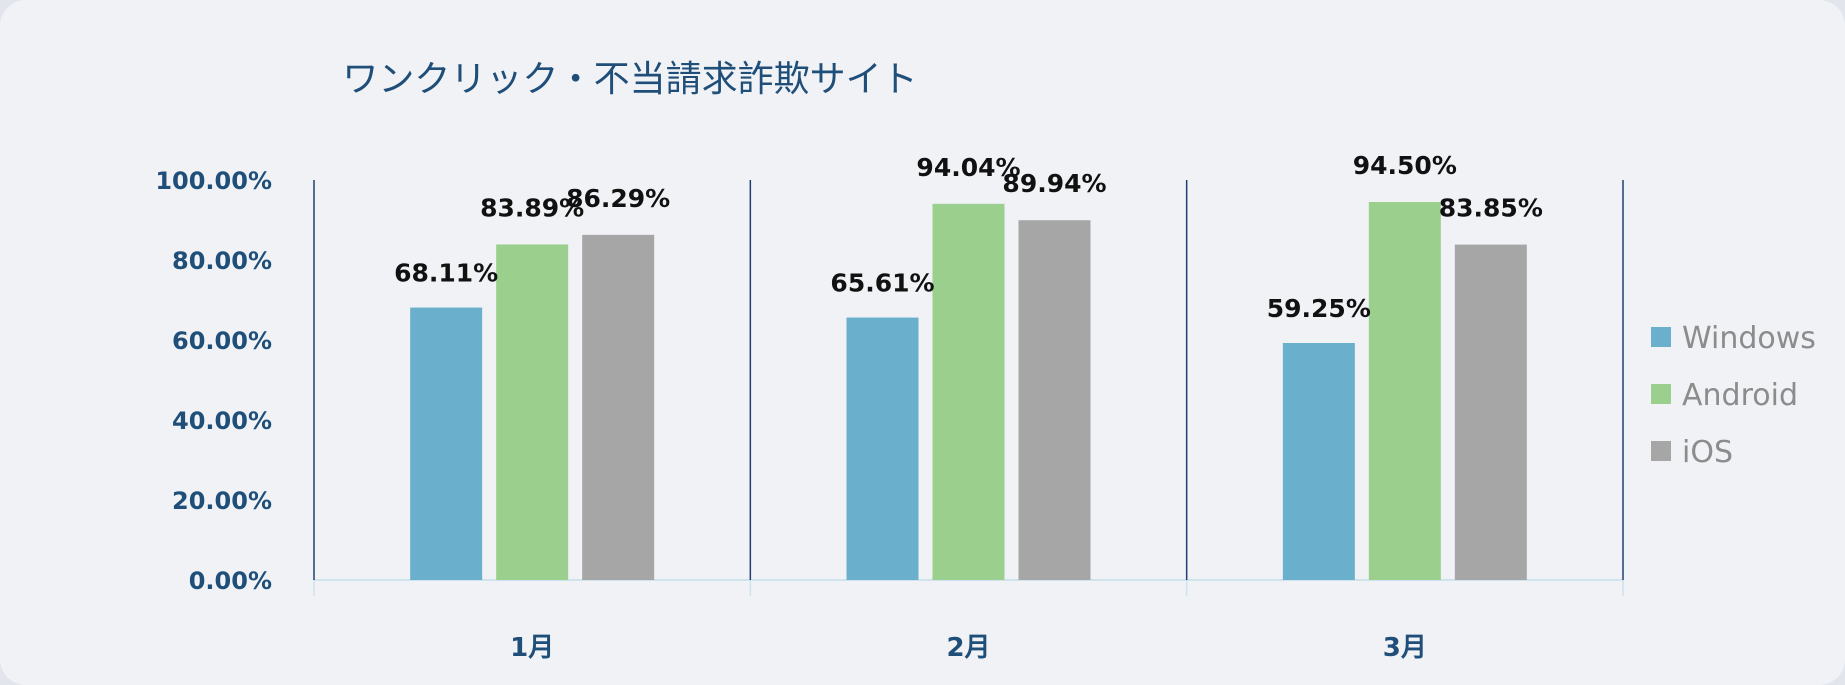 This screenshot has width=1845, height=685. I want to click on y-tick-label: 60.00%, so click(222, 341).